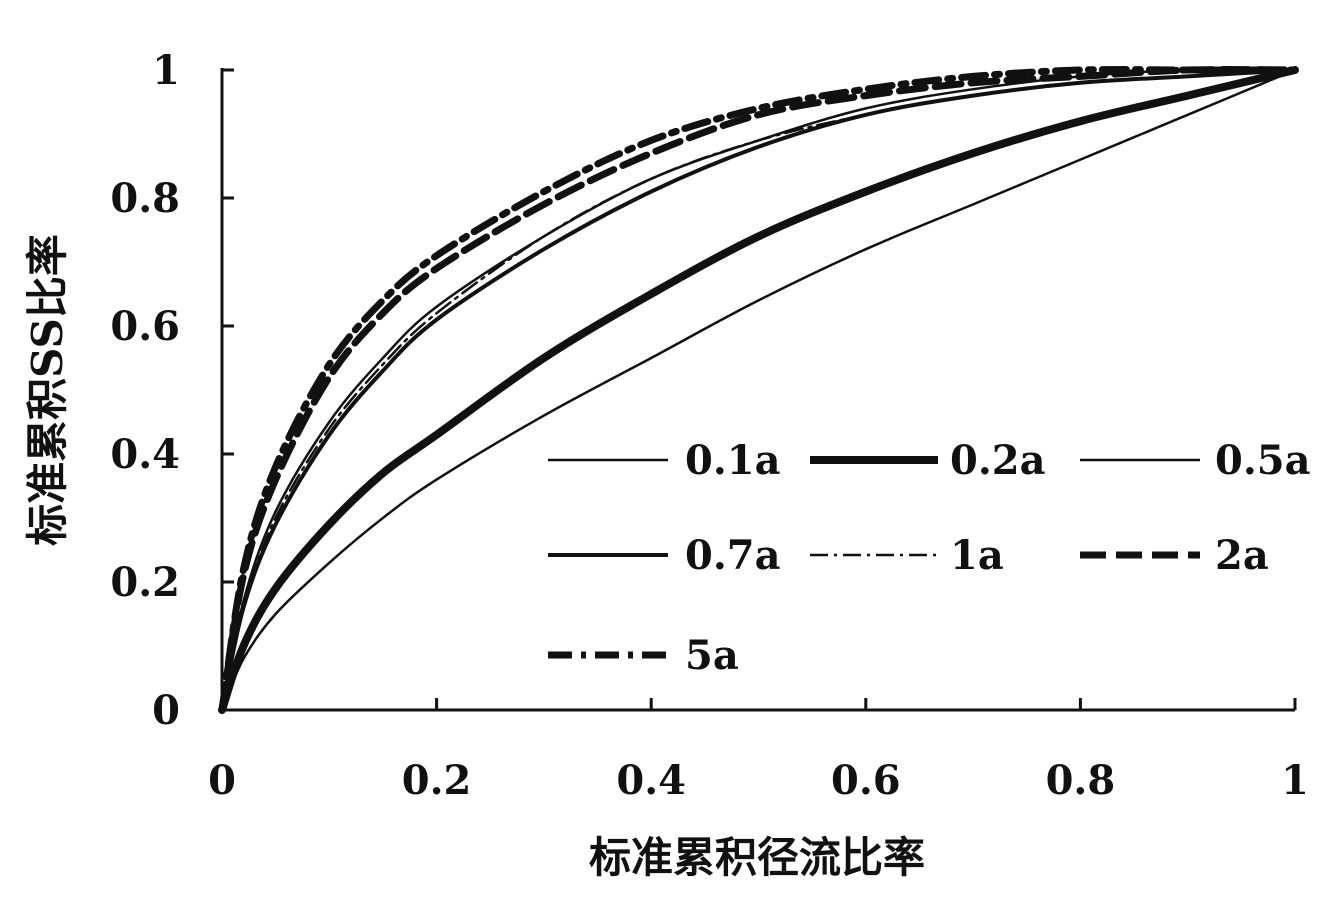 The image size is (1329, 915). What do you see at coordinates (651, 780) in the screenshot?
I see `x-tick-label: 0.4` at bounding box center [651, 780].